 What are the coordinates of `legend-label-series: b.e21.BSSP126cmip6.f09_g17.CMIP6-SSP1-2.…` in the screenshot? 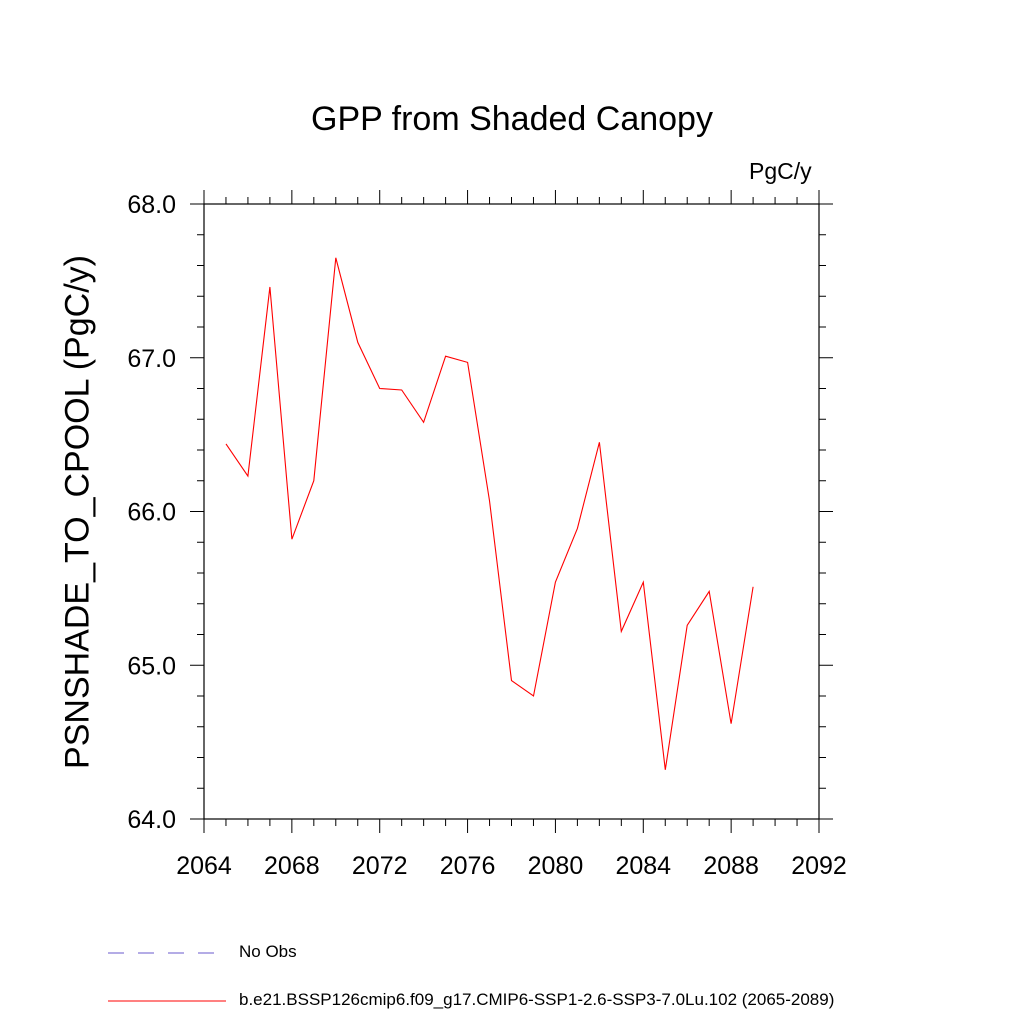 It's located at (537, 999).